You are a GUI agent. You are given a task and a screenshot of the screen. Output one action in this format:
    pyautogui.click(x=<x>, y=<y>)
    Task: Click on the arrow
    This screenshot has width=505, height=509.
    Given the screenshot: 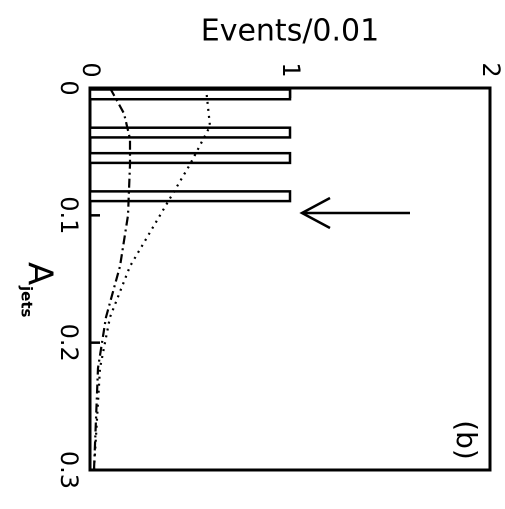 What is the action you would take?
    pyautogui.click(x=354, y=213)
    